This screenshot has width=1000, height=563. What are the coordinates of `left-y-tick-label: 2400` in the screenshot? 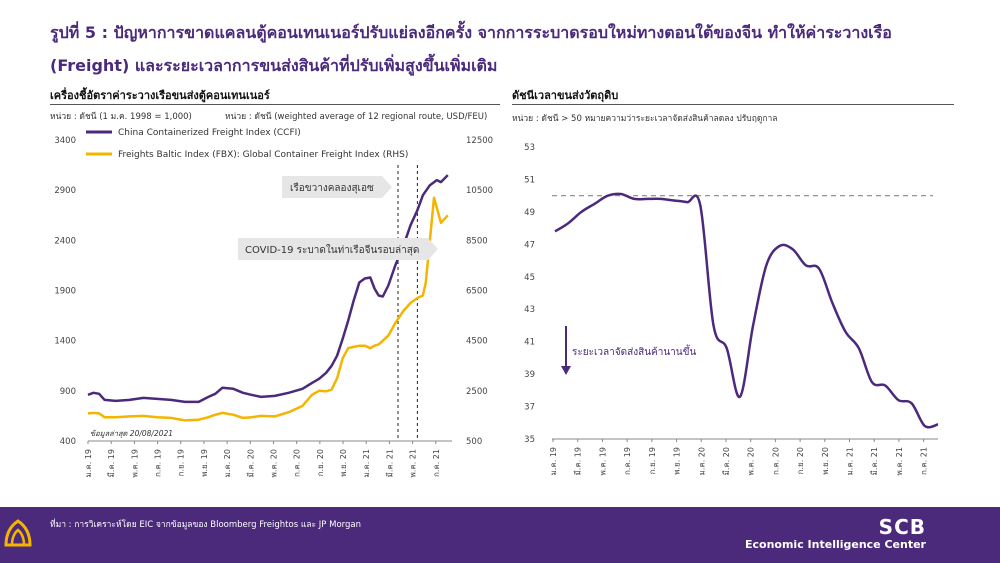 It's located at (65, 241).